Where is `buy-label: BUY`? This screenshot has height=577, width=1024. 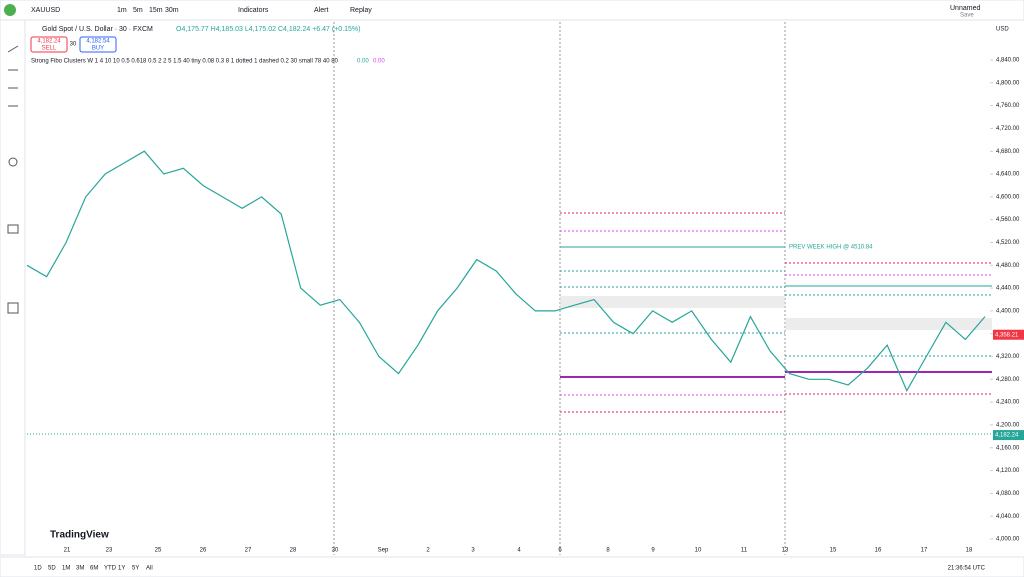
buy-label: BUY is located at coordinates (98, 49).